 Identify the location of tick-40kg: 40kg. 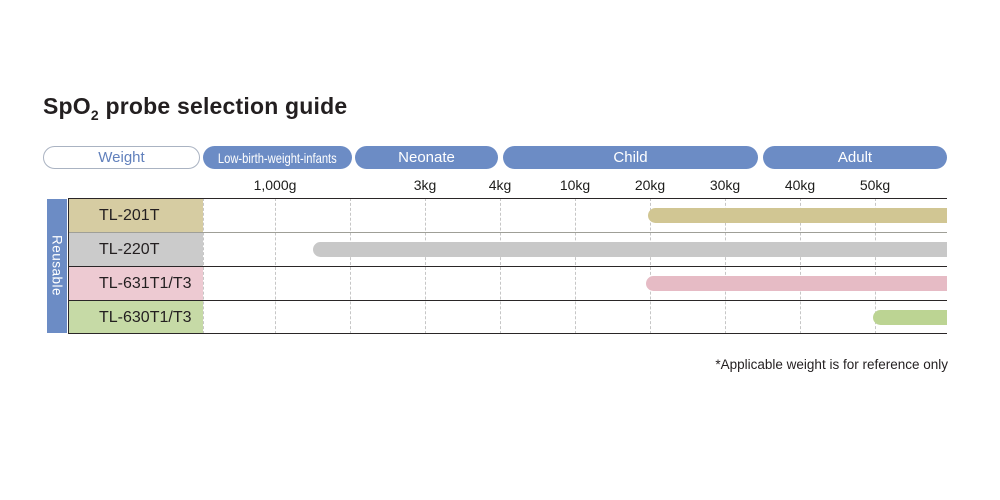
(800, 185).